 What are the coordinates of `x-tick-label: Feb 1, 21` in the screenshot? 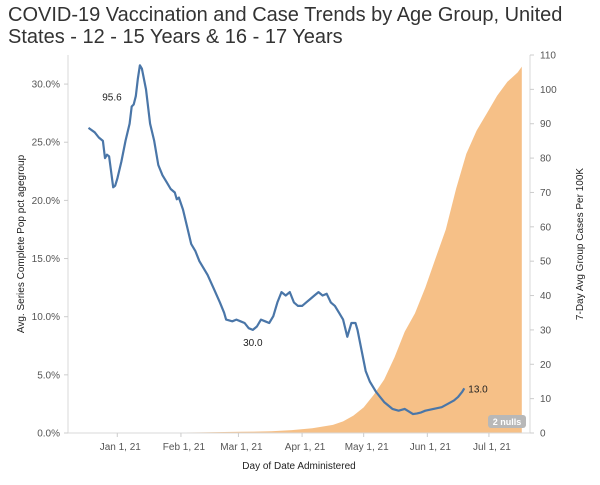 It's located at (184, 447).